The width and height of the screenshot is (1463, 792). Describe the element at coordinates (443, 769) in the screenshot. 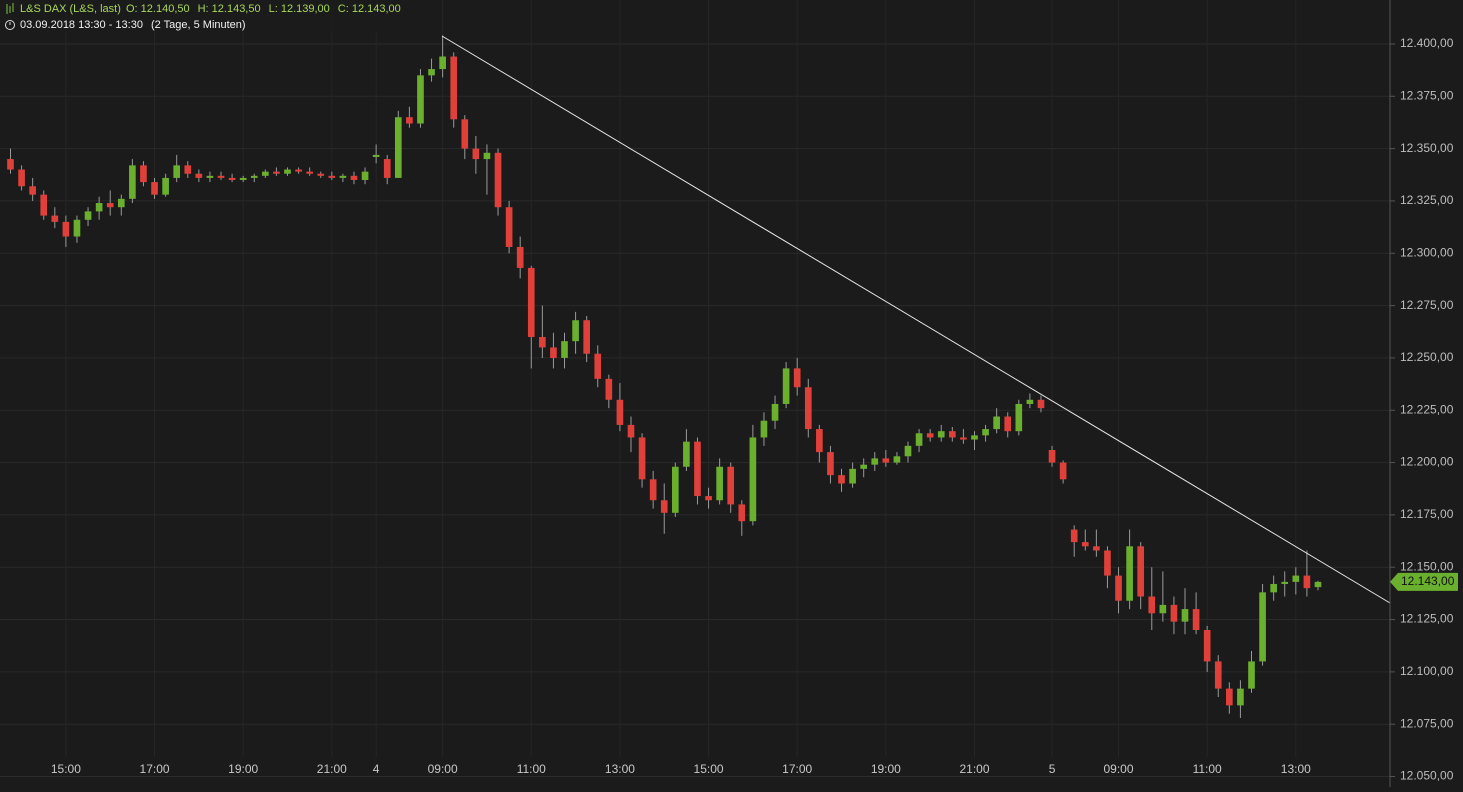

I see `x-tick-label: 09:00` at that location.